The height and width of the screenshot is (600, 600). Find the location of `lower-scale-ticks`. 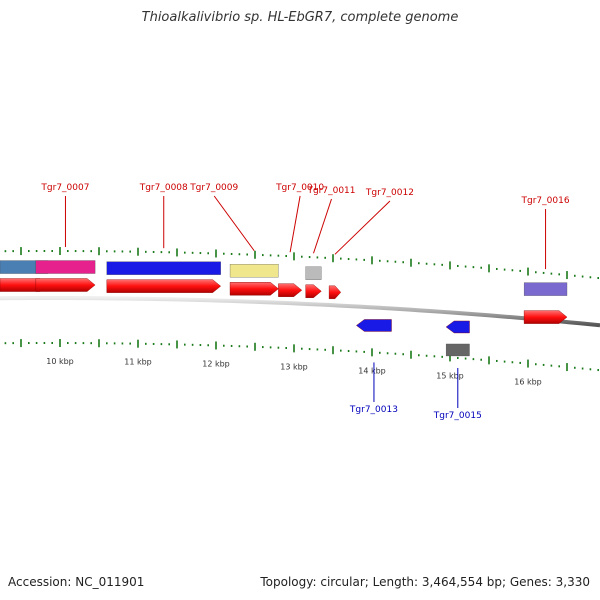

lower-scale-ticks is located at coordinates (301, 355).